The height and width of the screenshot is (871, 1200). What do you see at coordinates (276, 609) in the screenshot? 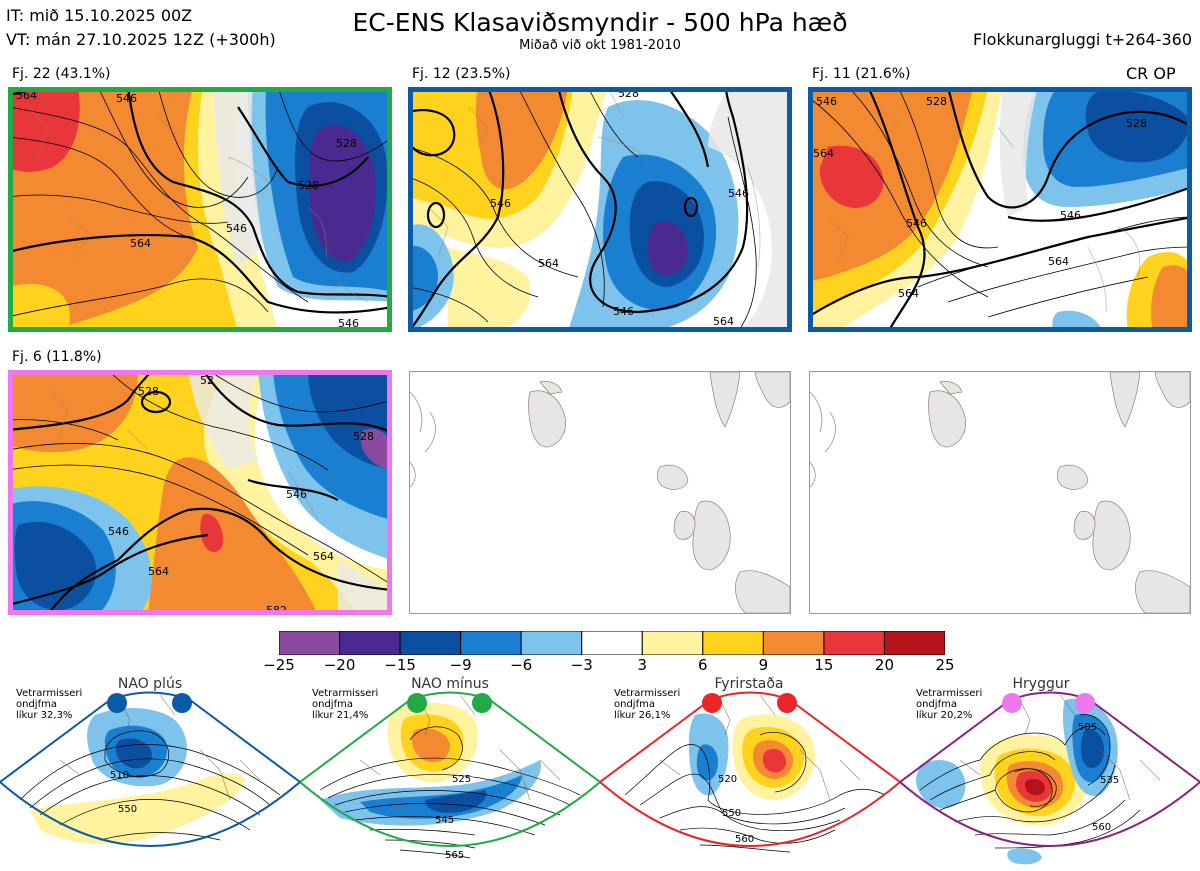
I see `contour-label: 582` at bounding box center [276, 609].